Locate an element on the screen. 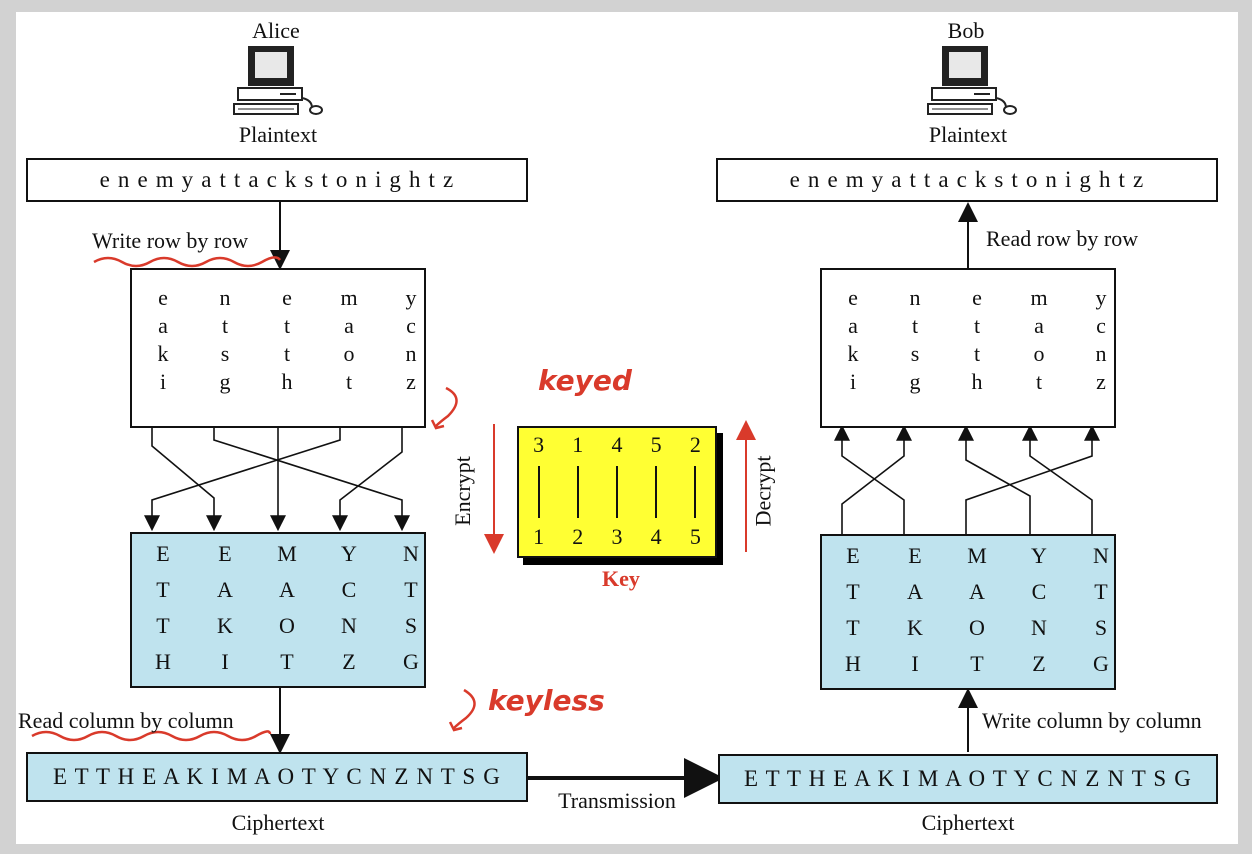 The width and height of the screenshot is (1252, 854). grid-cell: c is located at coordinates (411, 325).